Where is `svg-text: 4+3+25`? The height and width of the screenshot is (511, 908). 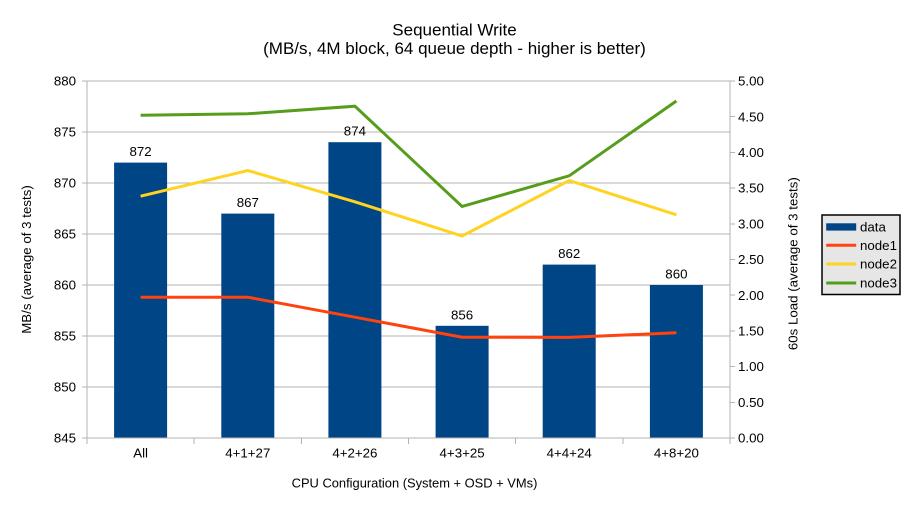
svg-text: 4+3+25 is located at coordinates (462, 453).